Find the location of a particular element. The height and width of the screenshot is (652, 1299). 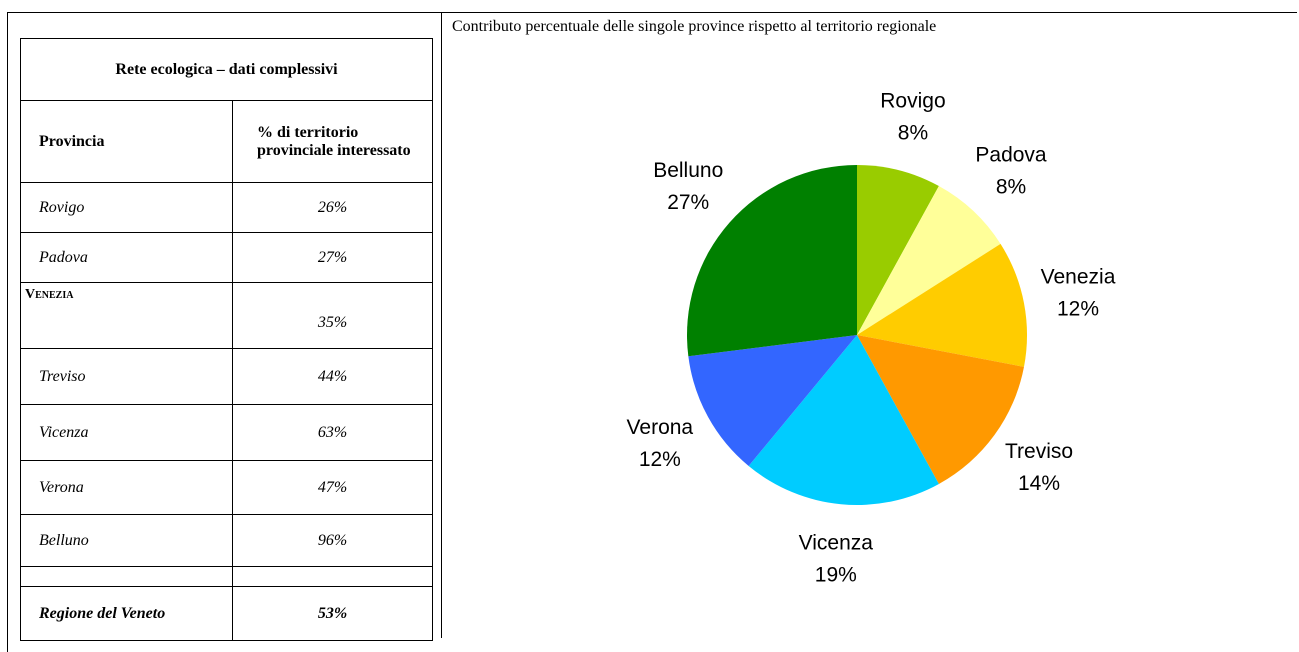

header-cell: Provincia is located at coordinates (126, 141).